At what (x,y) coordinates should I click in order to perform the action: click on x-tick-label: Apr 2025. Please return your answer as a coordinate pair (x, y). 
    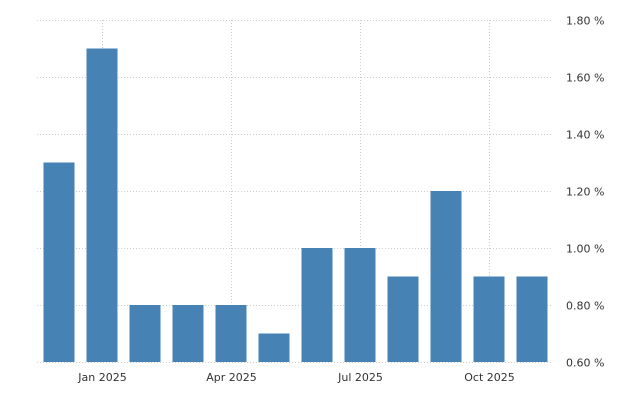
    Looking at the image, I should click on (231, 377).